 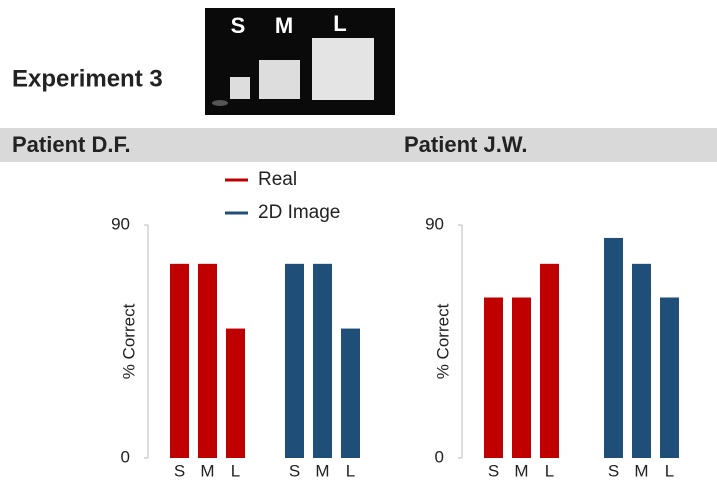 I want to click on cube-small, so click(x=240, y=88).